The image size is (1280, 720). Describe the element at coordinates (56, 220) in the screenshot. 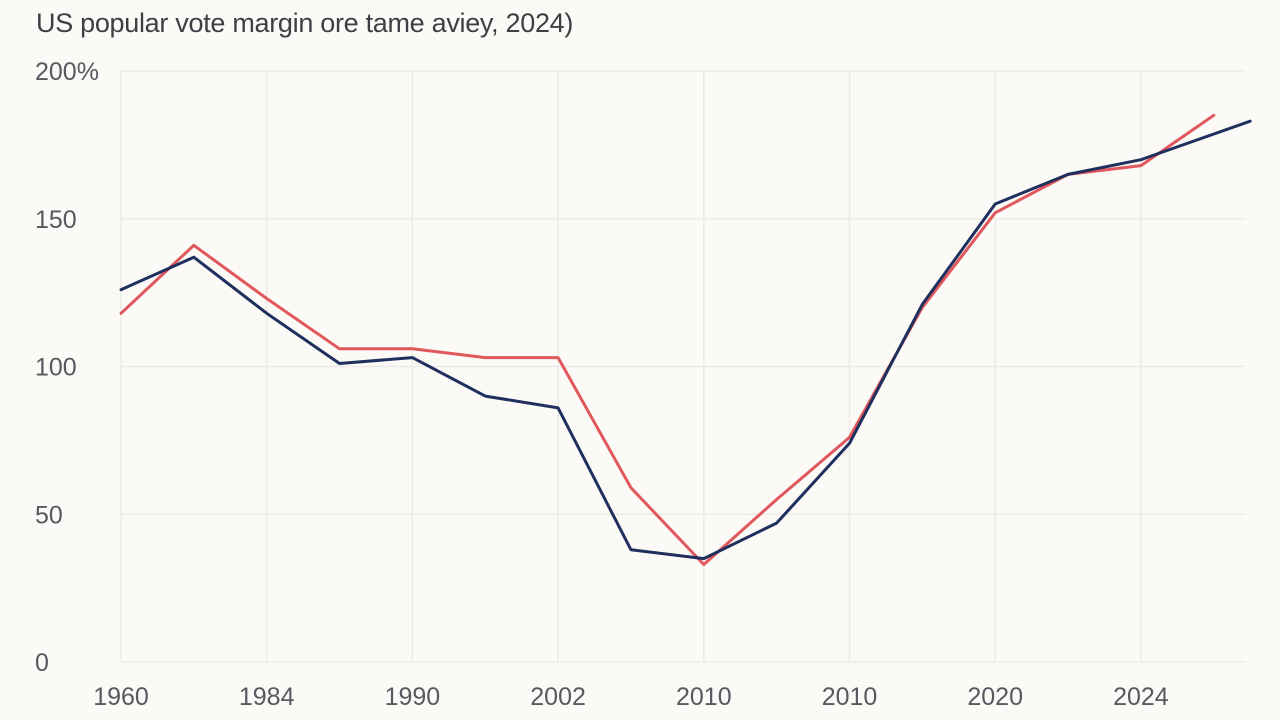

I see `y-tick-label: 150` at that location.